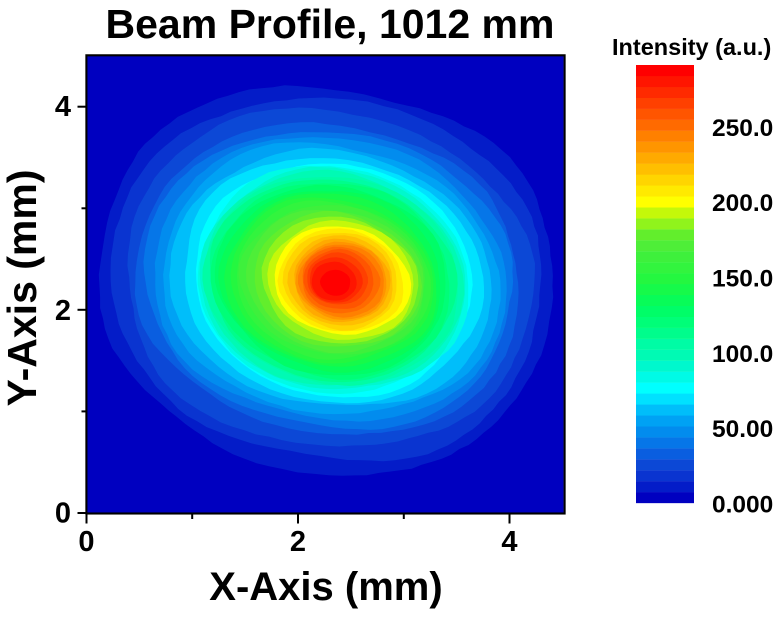 The image size is (780, 622). I want to click on svg-text: X-Axis (mm), so click(325, 587).